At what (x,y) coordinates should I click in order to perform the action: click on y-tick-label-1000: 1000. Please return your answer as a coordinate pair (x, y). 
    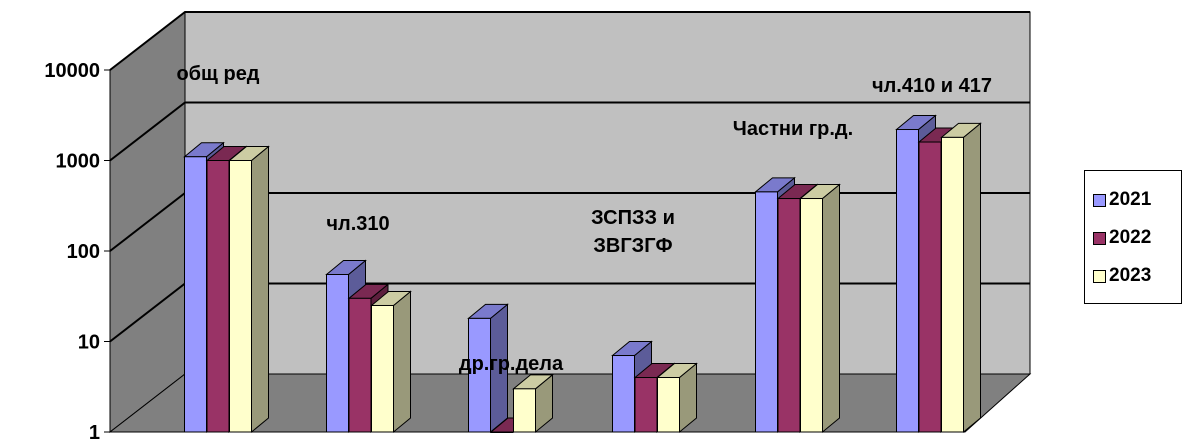
    Looking at the image, I should click on (78, 162).